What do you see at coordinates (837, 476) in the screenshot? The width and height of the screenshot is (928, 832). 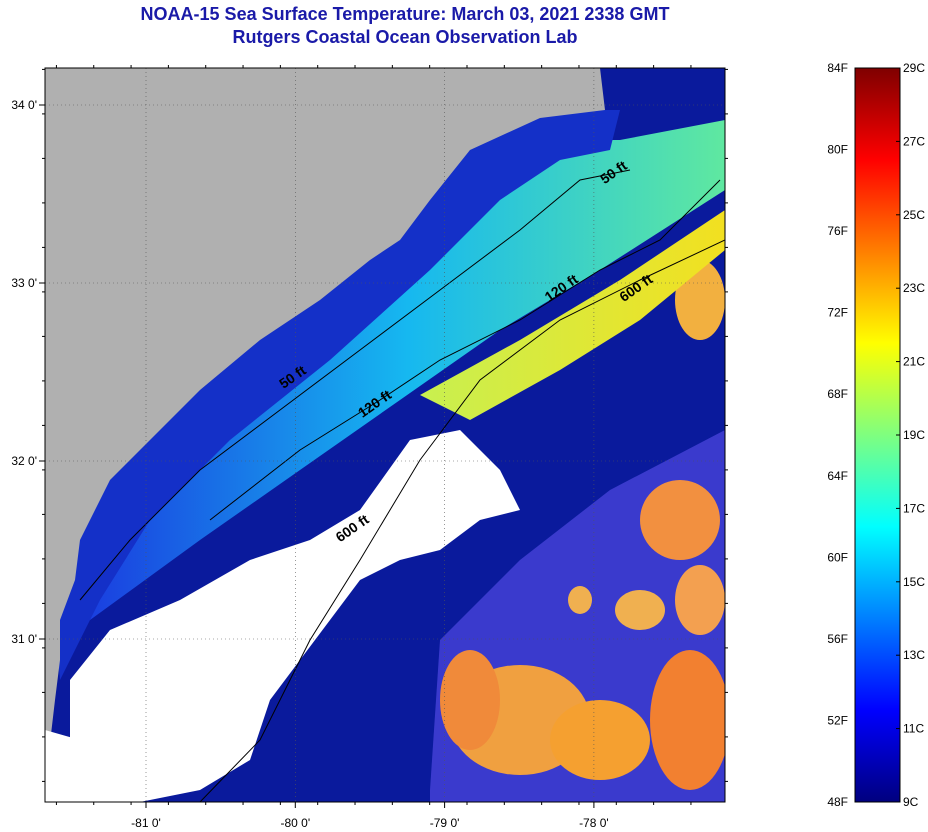 I see `colorbar-f-label: 64F` at bounding box center [837, 476].